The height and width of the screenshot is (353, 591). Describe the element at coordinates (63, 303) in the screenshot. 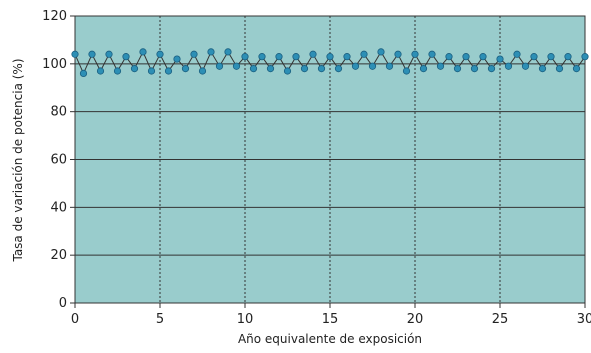

I see `y-tick-label: 0` at that location.